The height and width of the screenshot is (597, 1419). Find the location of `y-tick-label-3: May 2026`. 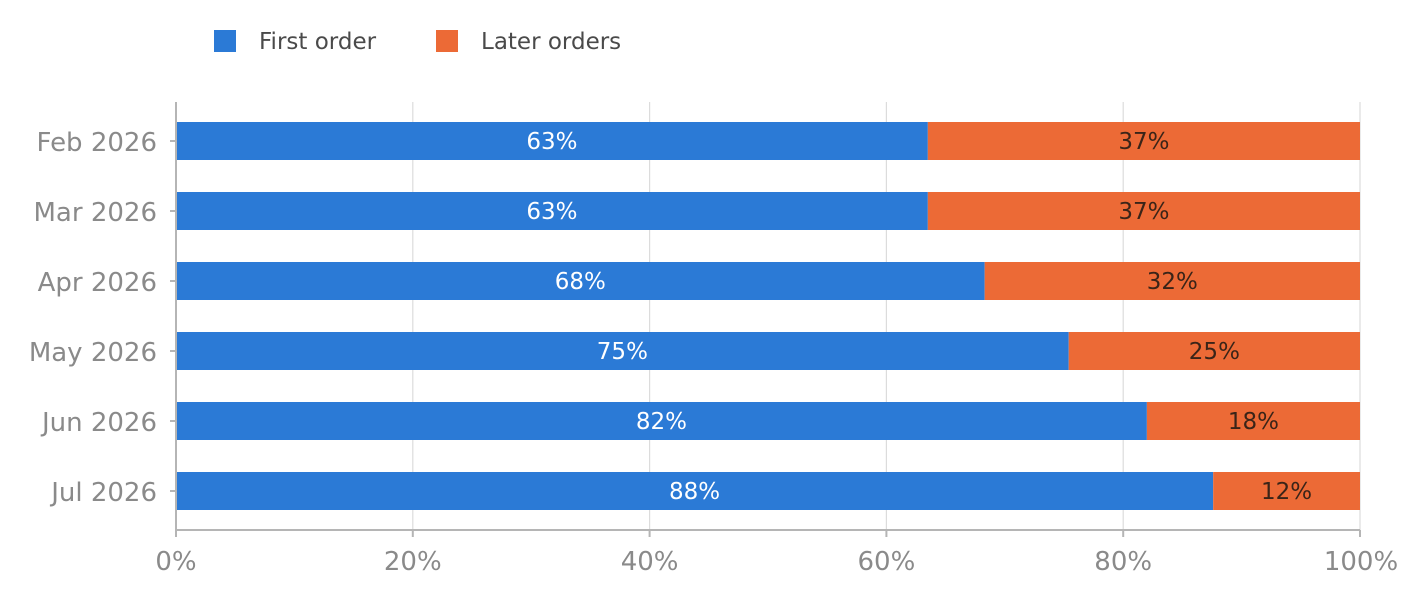

y-tick-label-3: May 2026 is located at coordinates (93, 353).